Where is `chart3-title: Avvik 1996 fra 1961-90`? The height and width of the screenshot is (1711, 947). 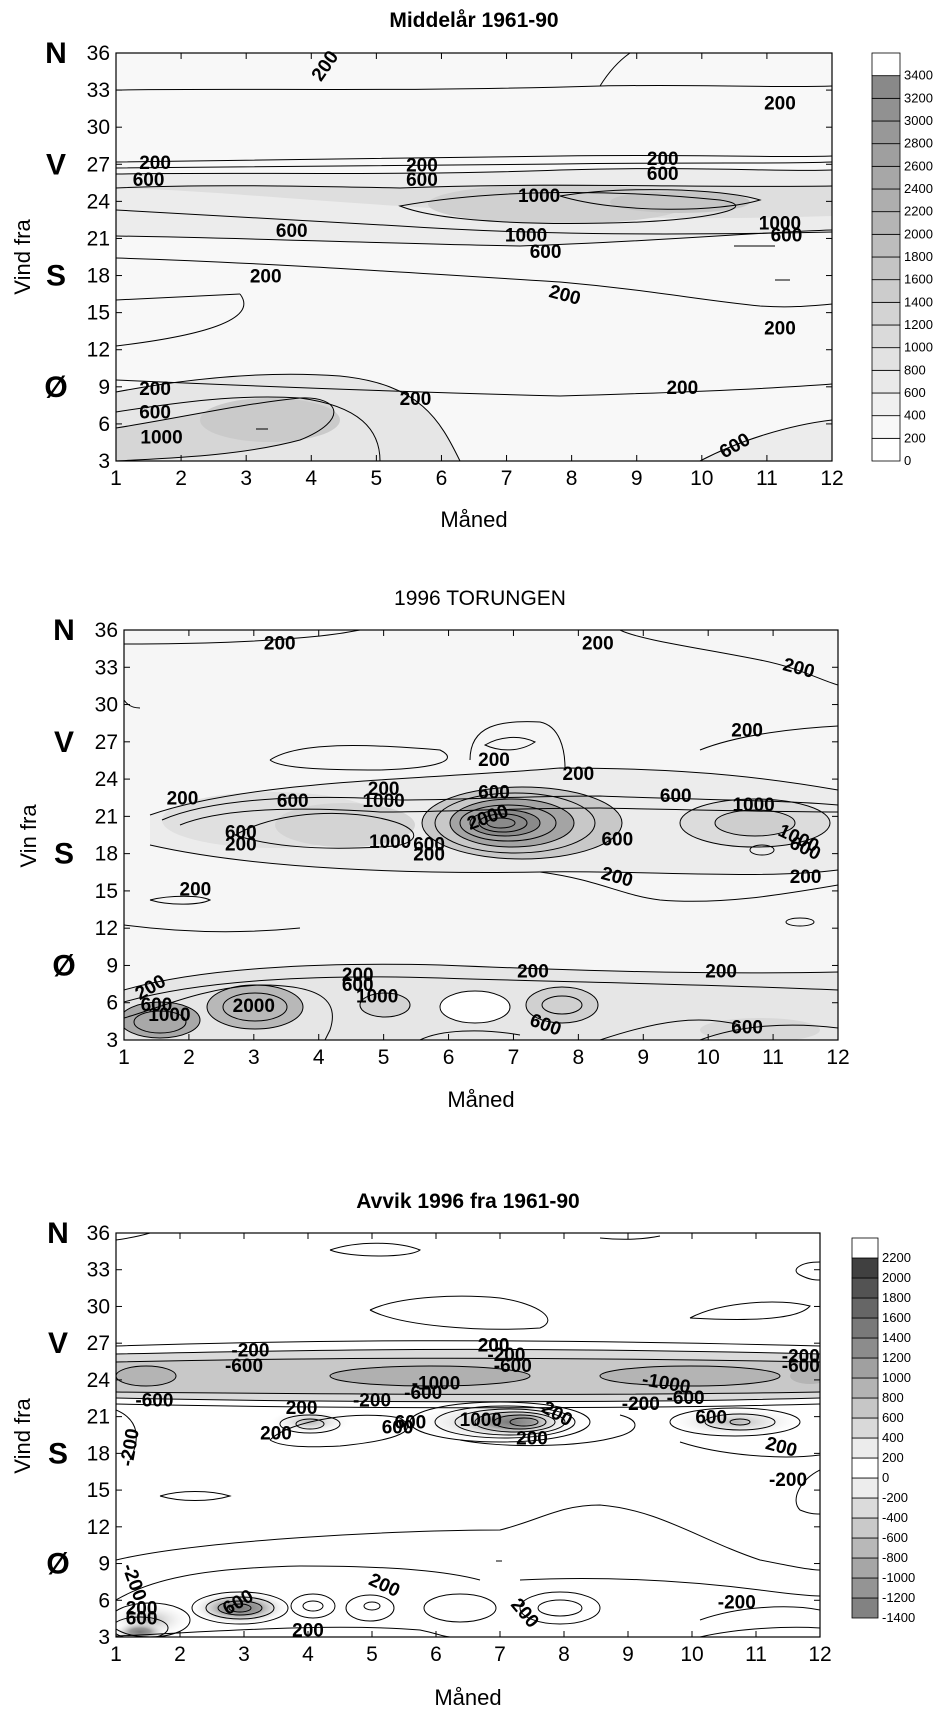 chart3-title: Avvik 1996 fra 1961-90 is located at coordinates (467, 1201).